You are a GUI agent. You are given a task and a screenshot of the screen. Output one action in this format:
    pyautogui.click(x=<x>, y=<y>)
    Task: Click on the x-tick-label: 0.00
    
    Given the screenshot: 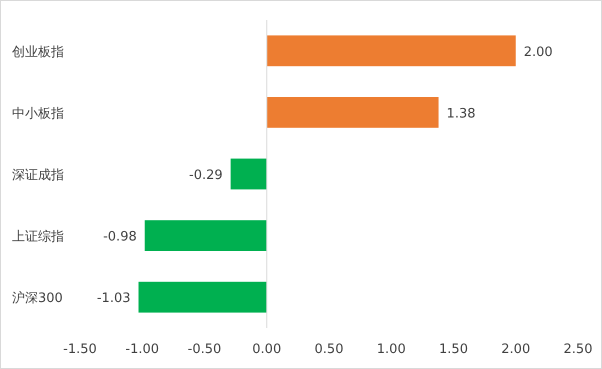 What is the action you would take?
    pyautogui.click(x=267, y=349)
    